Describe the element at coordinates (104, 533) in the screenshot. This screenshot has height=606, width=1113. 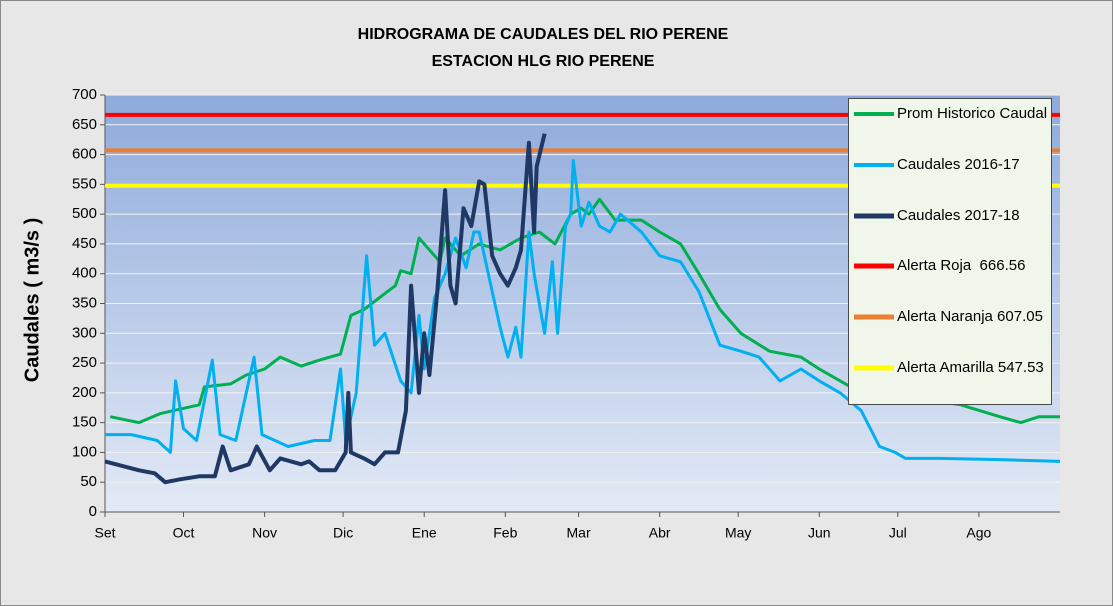
I see `x-tick-label: Set` at that location.